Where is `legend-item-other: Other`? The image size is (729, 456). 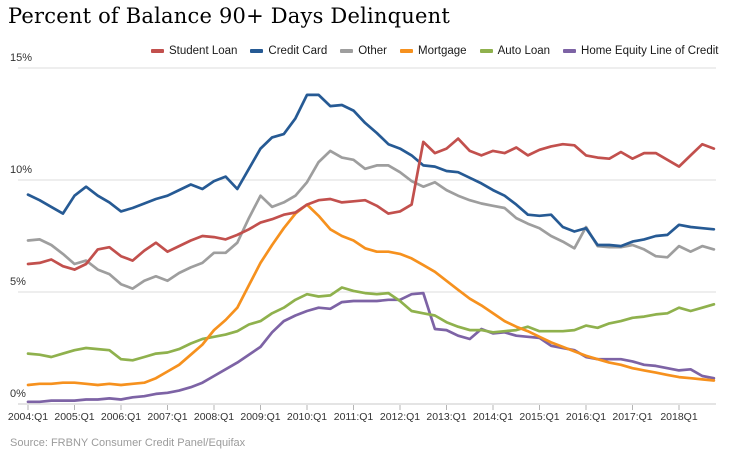 legend-item-other: Other is located at coordinates (363, 51).